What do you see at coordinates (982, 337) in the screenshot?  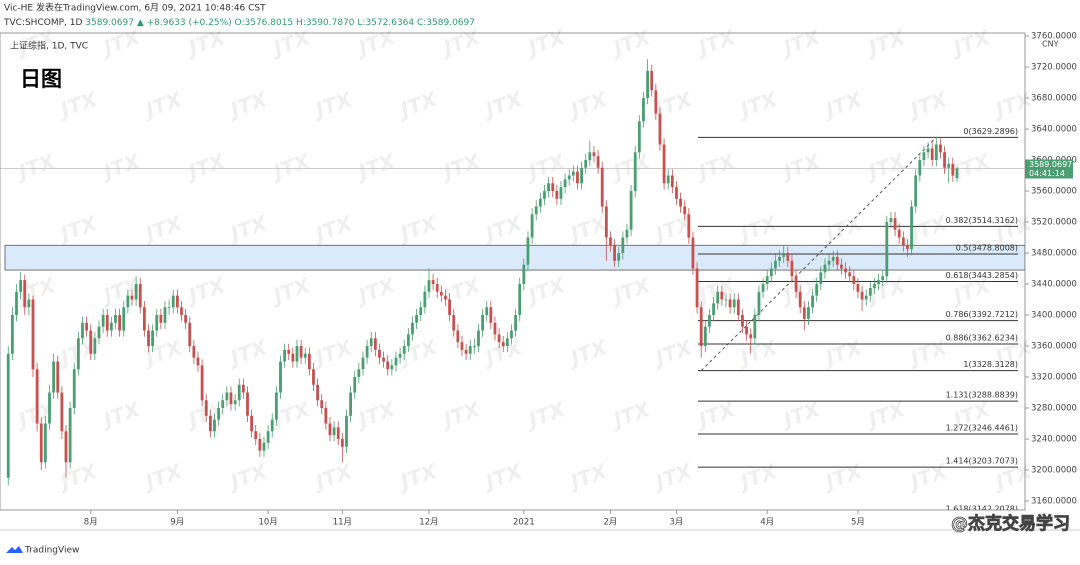 I see `fib-label: 0.886(3362.6234)` at bounding box center [982, 337].